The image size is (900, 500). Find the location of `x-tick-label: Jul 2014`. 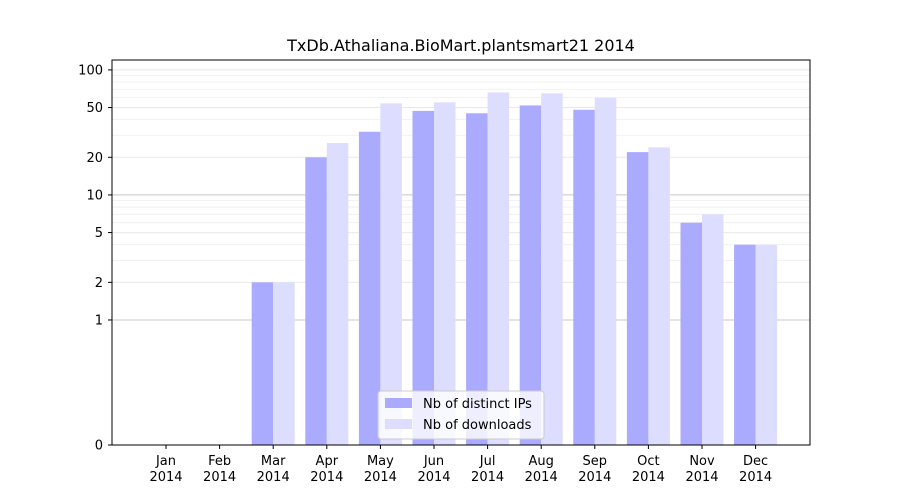

x-tick-label: Jul 2014 is located at coordinates (487, 469).